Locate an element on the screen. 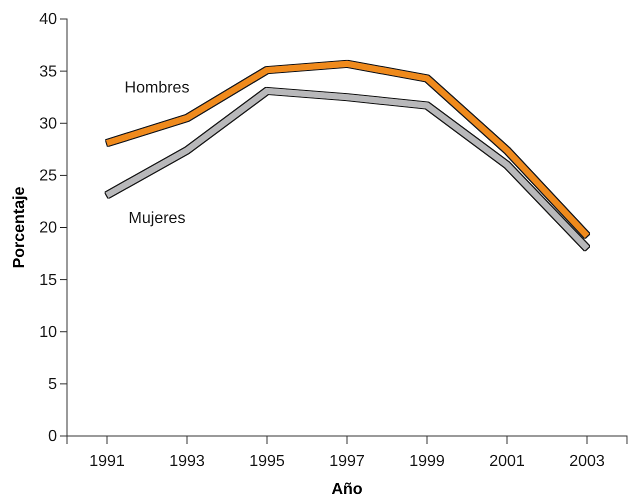  series-label: Mujeres is located at coordinates (157, 218).